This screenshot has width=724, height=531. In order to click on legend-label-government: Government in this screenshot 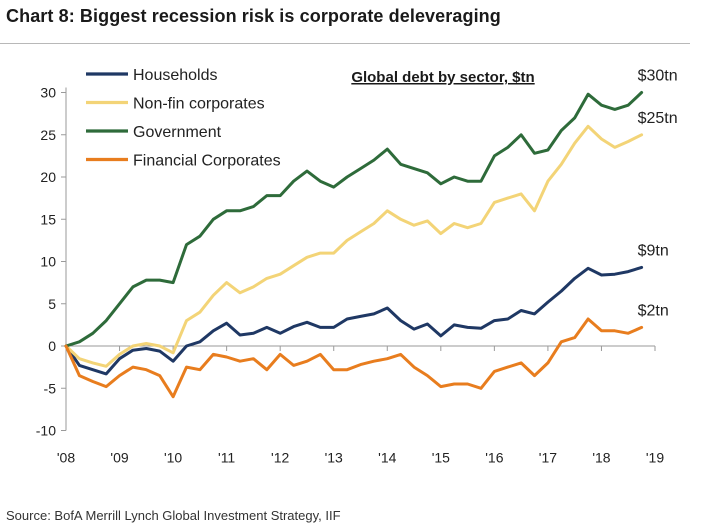, I will do `click(177, 132)`.